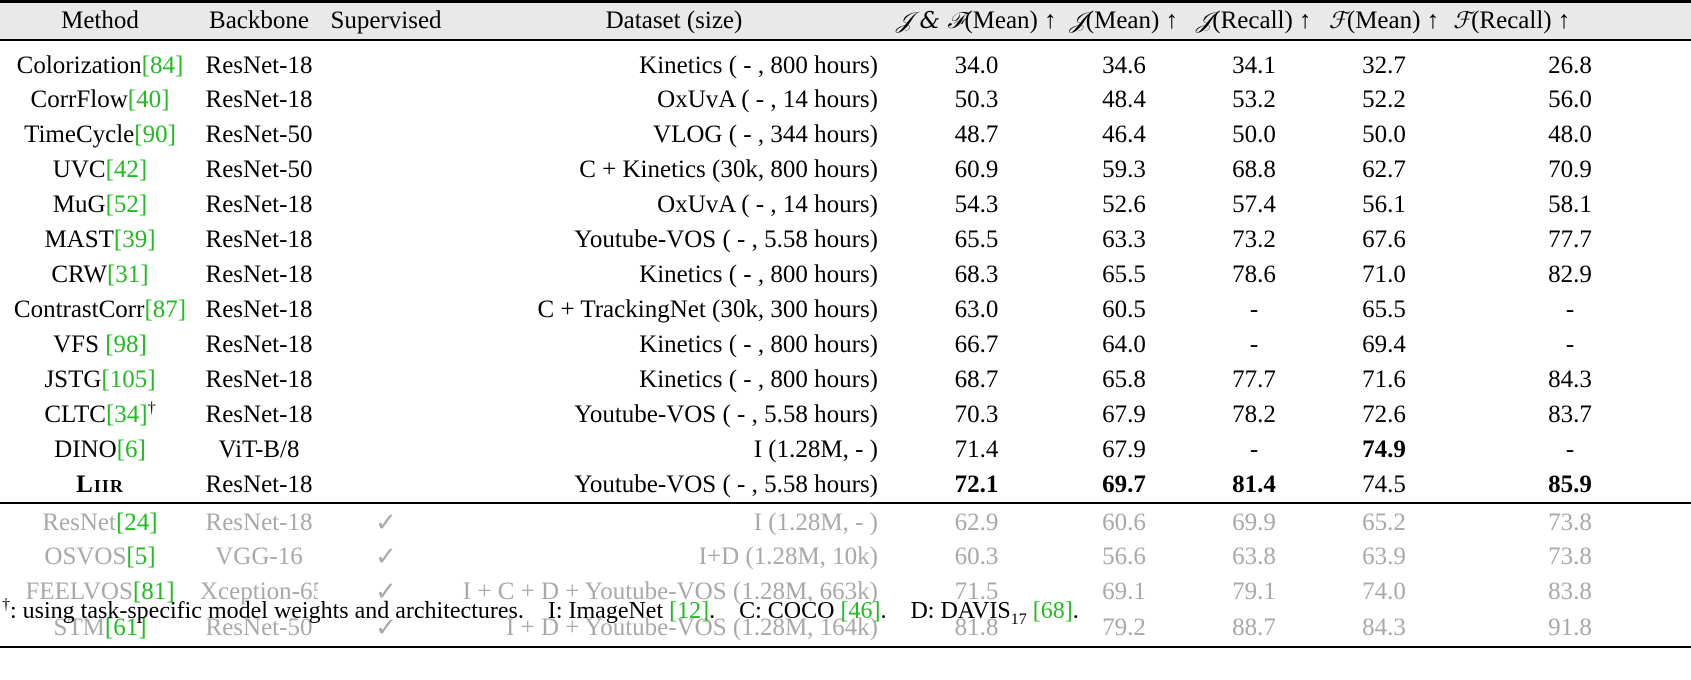 The height and width of the screenshot is (680, 1691). What do you see at coordinates (1010, 20) in the screenshot?
I see `header-jf-mean-label: (Mean) ↑` at bounding box center [1010, 20].